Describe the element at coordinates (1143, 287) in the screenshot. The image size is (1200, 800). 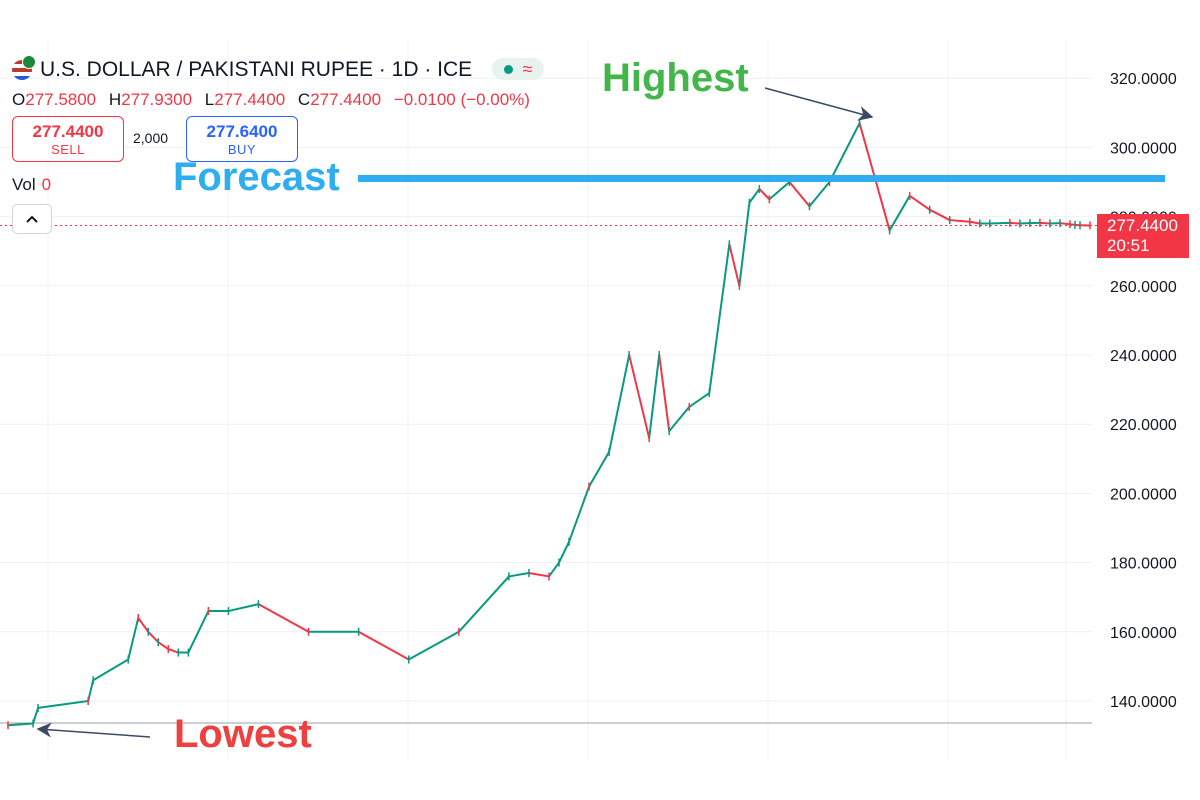
I see `y-tick-label: 260.0000` at that location.